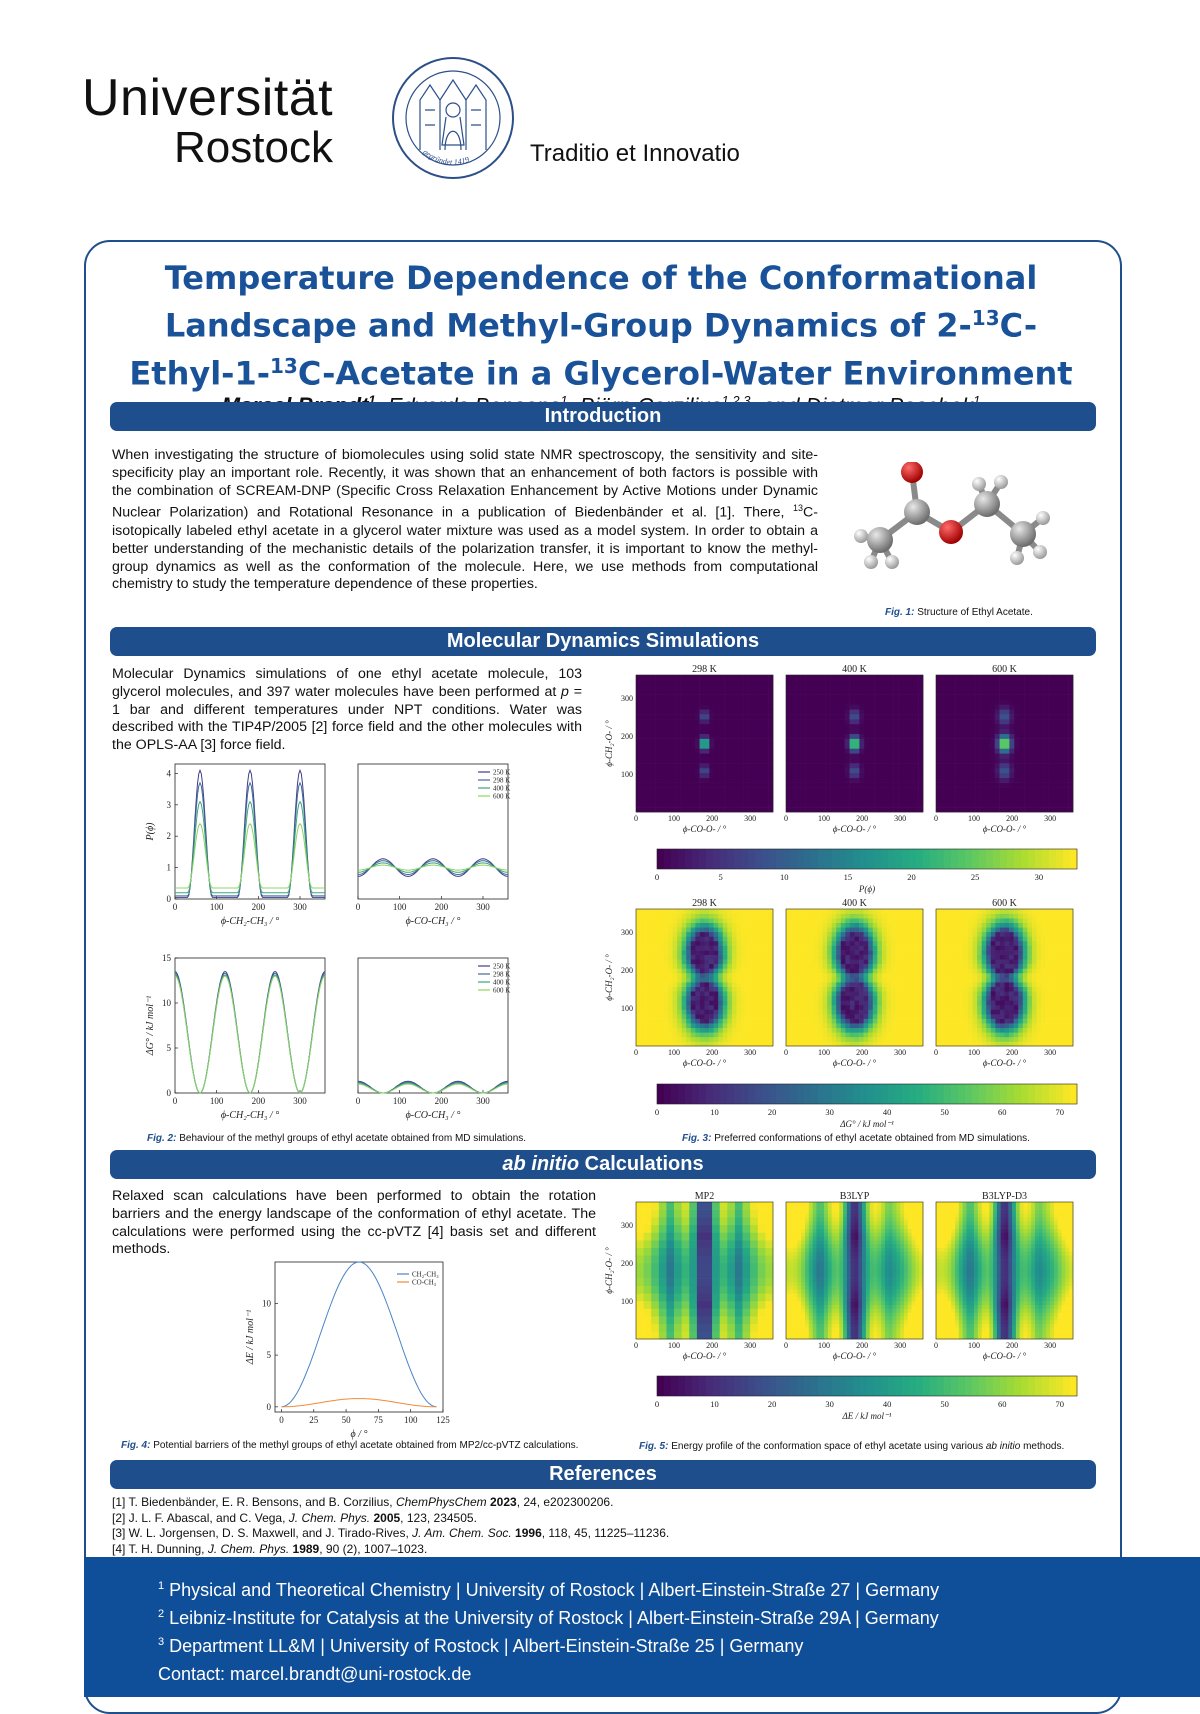 This screenshot has height=1714, width=1200. I want to click on x-tick-label: 100, so click(824, 1052).